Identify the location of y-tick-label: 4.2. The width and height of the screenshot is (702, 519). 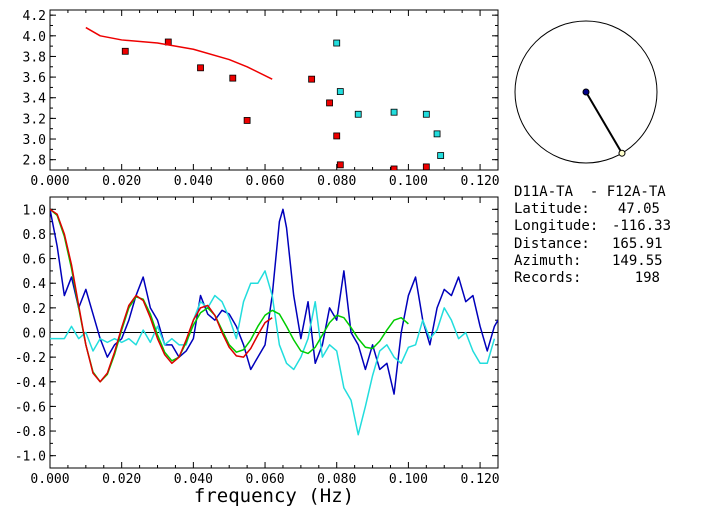
(34, 16).